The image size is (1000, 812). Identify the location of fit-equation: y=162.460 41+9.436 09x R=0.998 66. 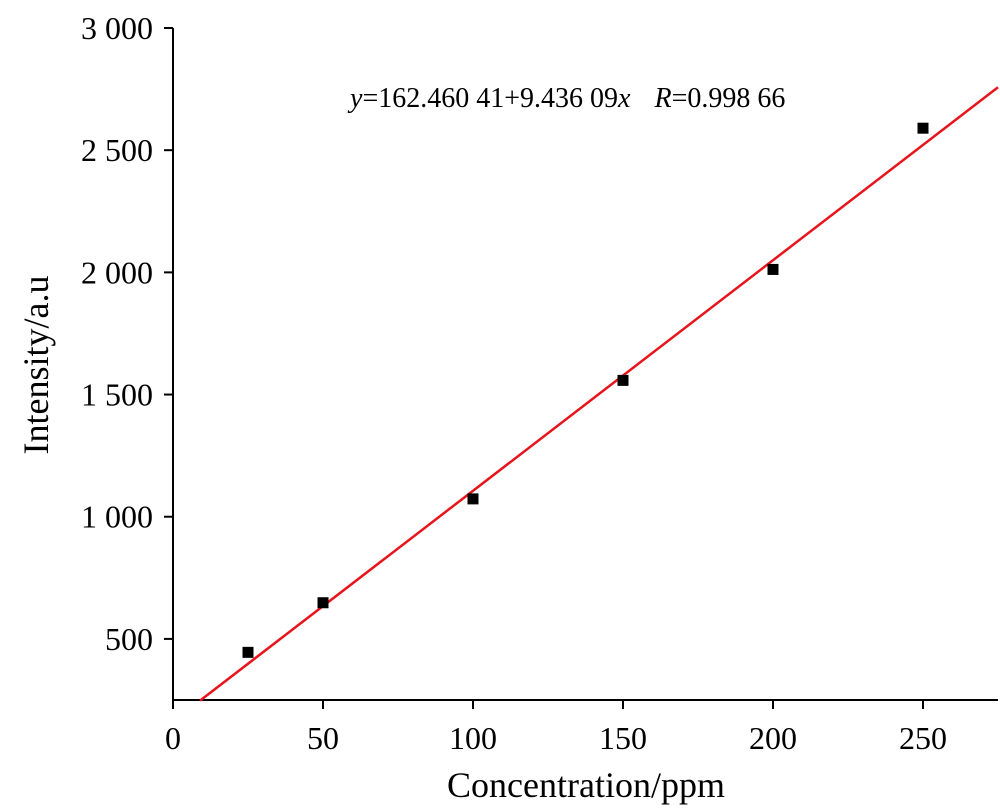
(566, 98).